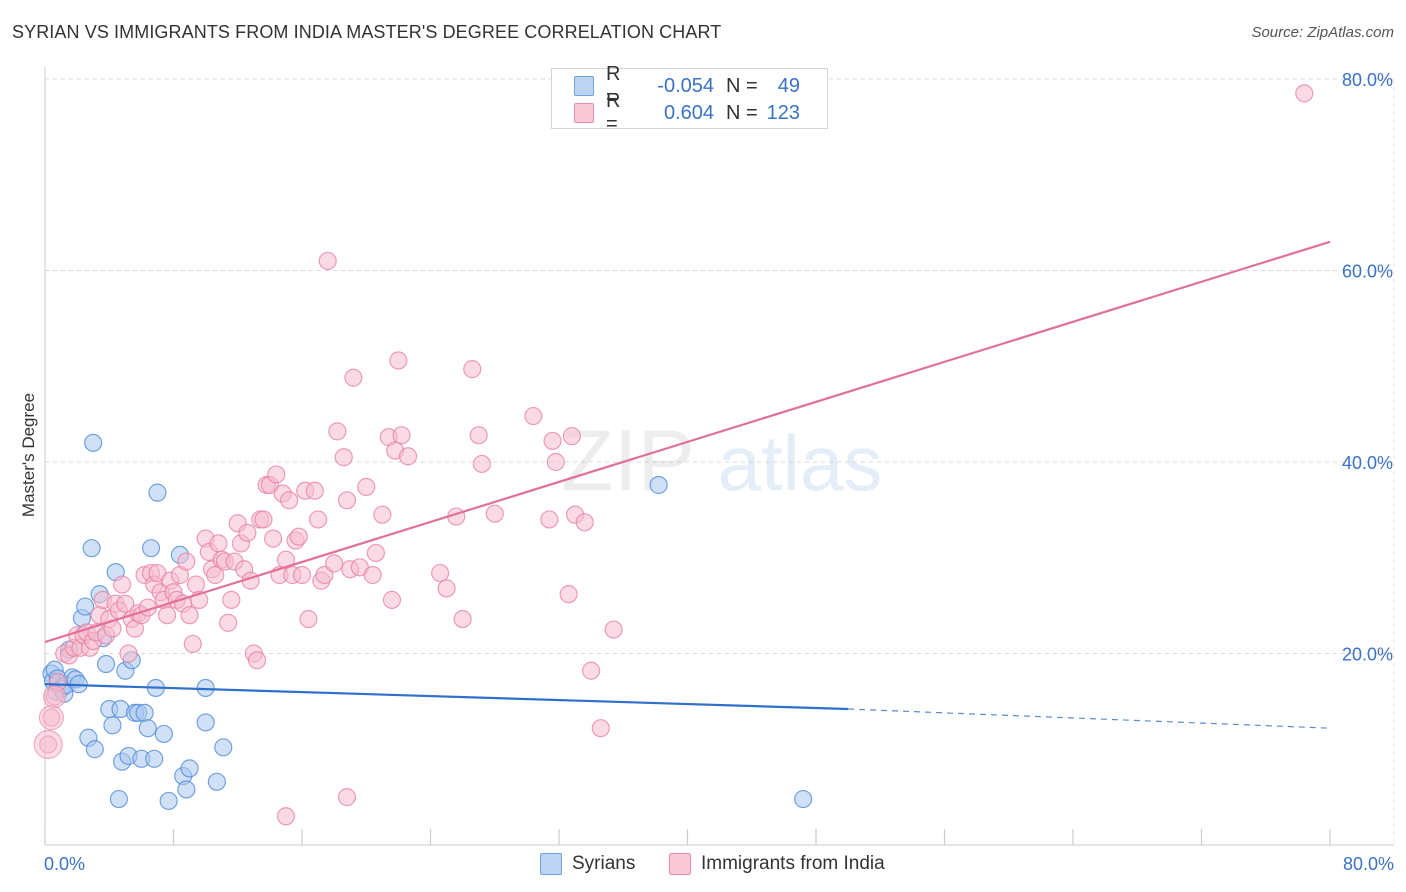  What do you see at coordinates (1367, 272) in the screenshot?
I see `y-tick-label: 60.0%` at bounding box center [1367, 272].